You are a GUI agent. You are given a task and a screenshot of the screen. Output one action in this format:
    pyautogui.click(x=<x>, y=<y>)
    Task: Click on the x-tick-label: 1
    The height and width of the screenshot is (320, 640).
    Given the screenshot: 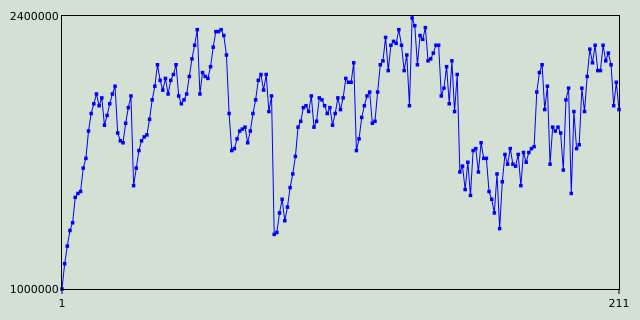 What is the action you would take?
    pyautogui.click(x=62, y=303)
    